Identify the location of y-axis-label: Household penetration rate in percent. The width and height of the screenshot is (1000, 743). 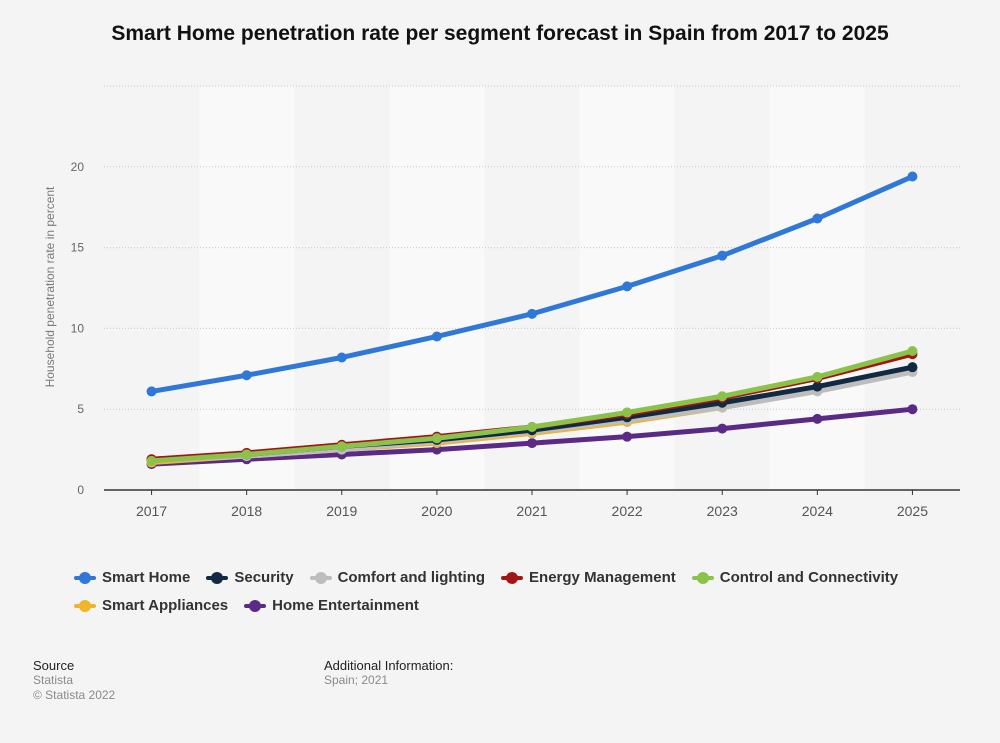
(50, 287).